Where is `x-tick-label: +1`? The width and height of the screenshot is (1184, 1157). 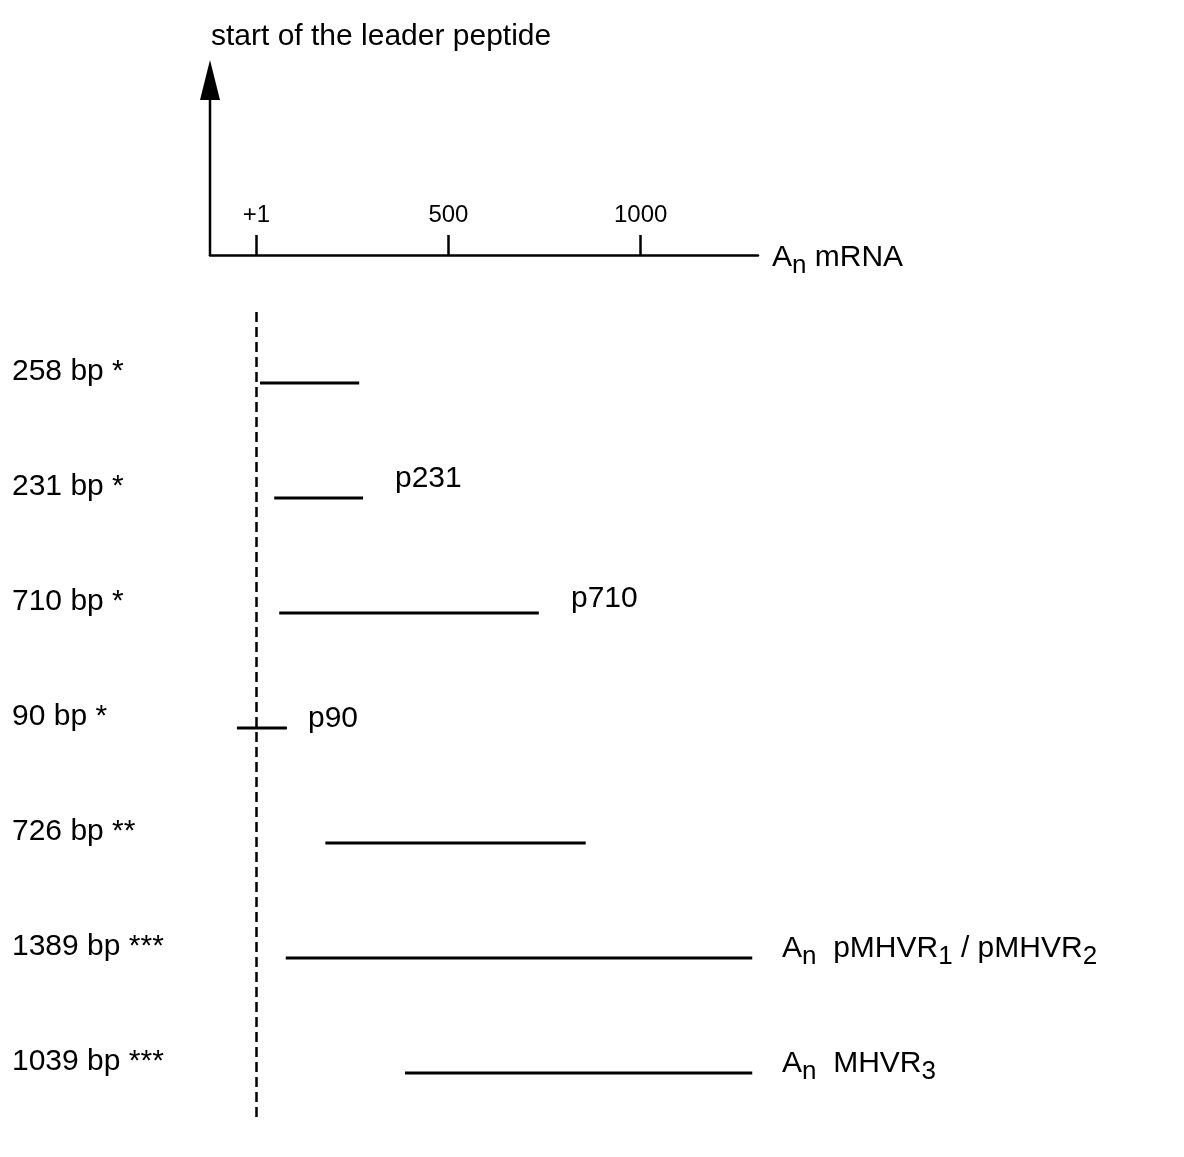 x-tick-label: +1 is located at coordinates (256, 213).